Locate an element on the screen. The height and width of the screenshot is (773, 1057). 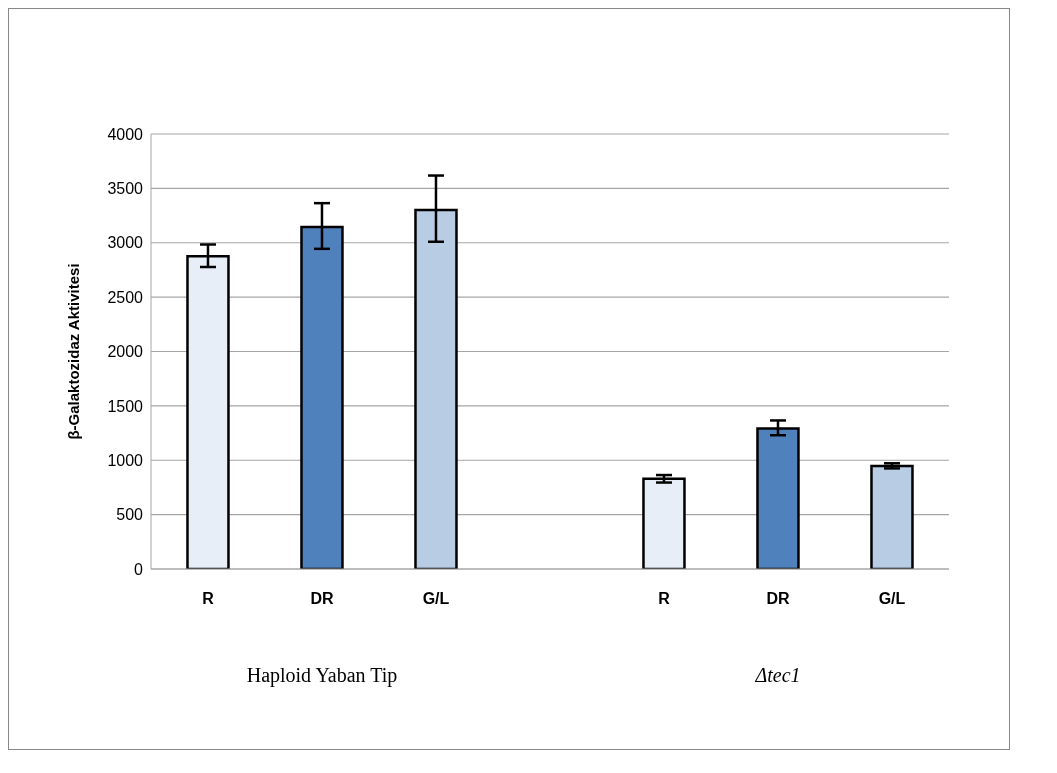
y-tick-label: 3500 is located at coordinates (125, 189).